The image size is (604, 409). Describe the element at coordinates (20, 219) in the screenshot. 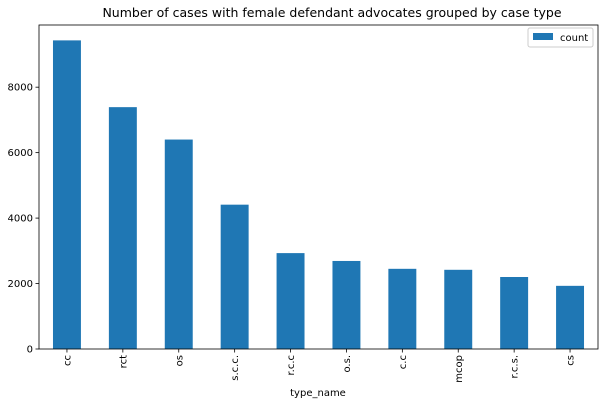

I see `y-tick-label: 4000` at that location.